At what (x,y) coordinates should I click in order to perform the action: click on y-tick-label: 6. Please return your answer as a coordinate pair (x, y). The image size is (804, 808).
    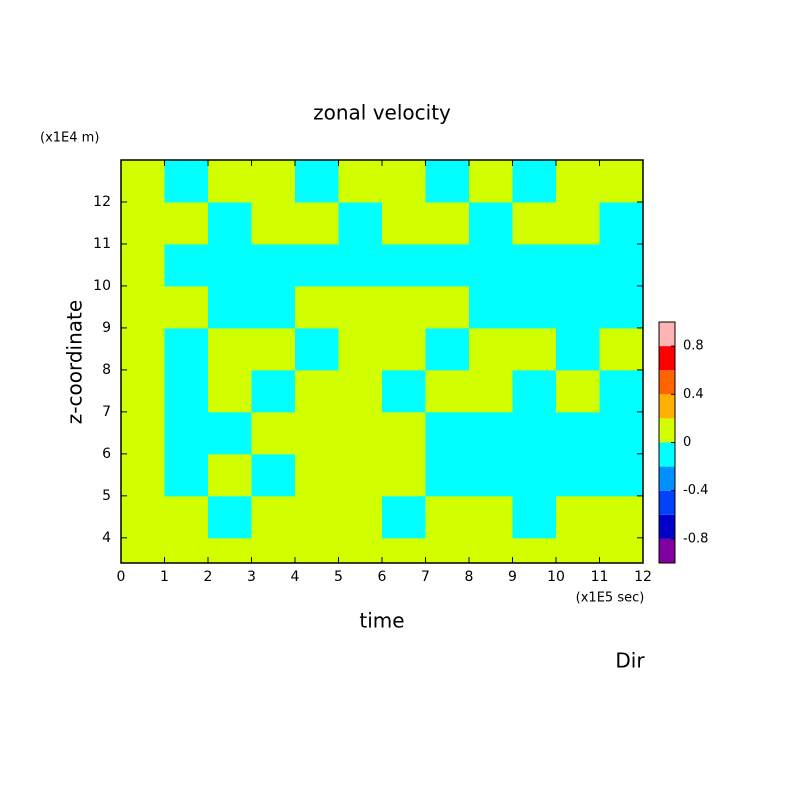
    Looking at the image, I should click on (106, 454).